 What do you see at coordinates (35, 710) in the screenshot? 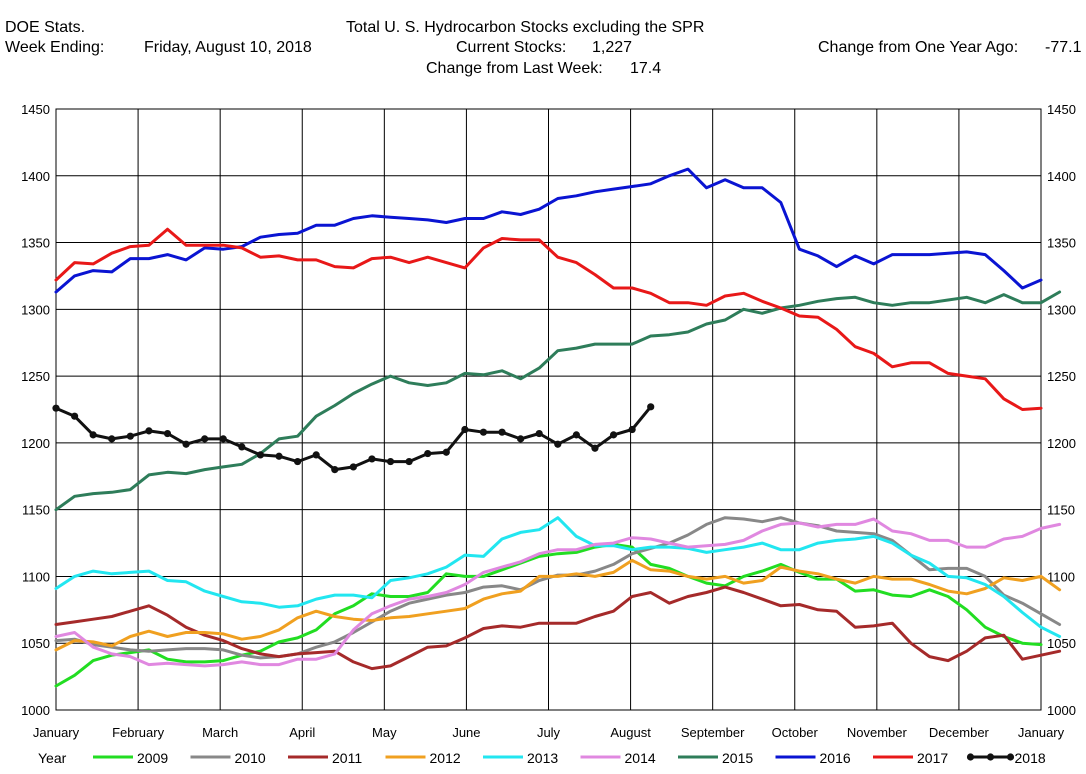
I see `y-tick-label-left: 1000` at bounding box center [35, 710].